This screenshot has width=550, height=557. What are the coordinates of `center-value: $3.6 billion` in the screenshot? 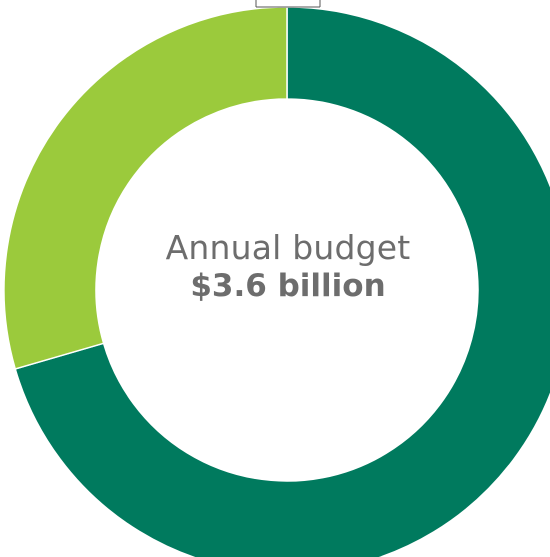 It's located at (288, 285).